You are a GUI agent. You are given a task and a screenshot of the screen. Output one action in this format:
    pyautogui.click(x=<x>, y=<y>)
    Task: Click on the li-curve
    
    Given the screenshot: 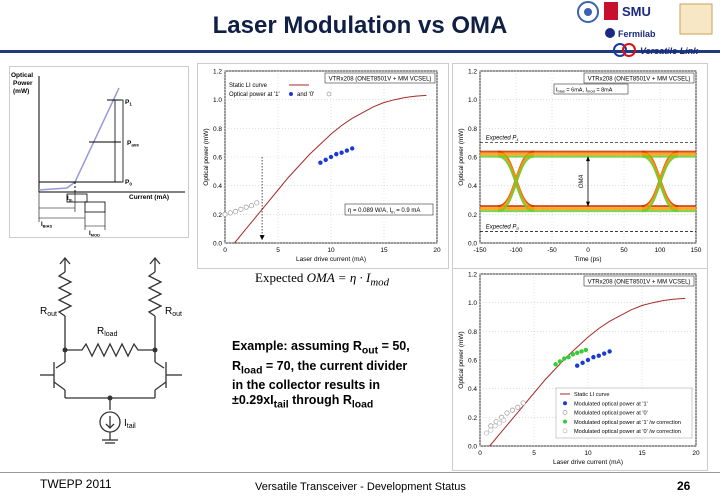 What is the action you would take?
    pyautogui.click(x=79, y=139)
    